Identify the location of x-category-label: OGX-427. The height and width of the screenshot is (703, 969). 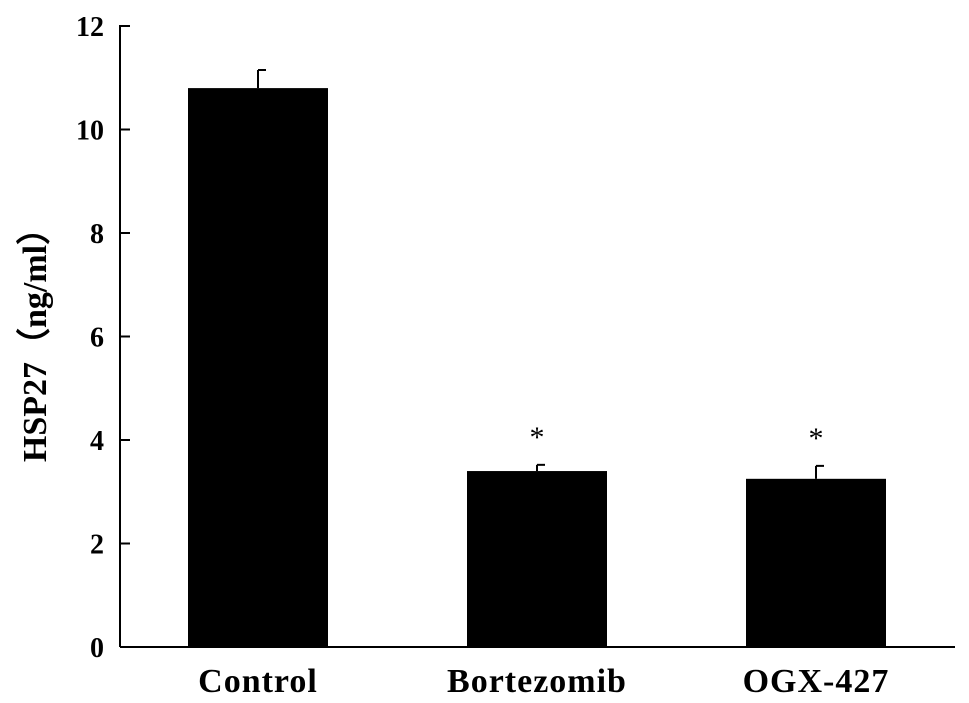
(816, 681).